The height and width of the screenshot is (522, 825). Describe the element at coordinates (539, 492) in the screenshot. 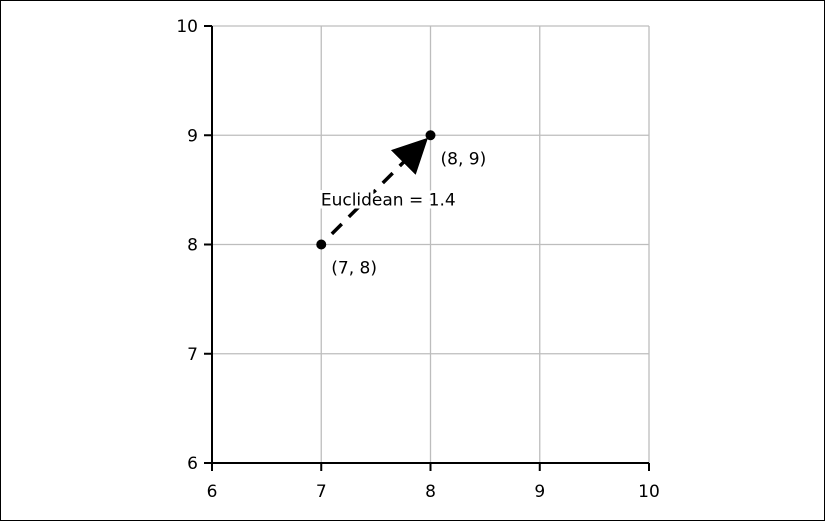

I see `x-tick-label: 9` at that location.